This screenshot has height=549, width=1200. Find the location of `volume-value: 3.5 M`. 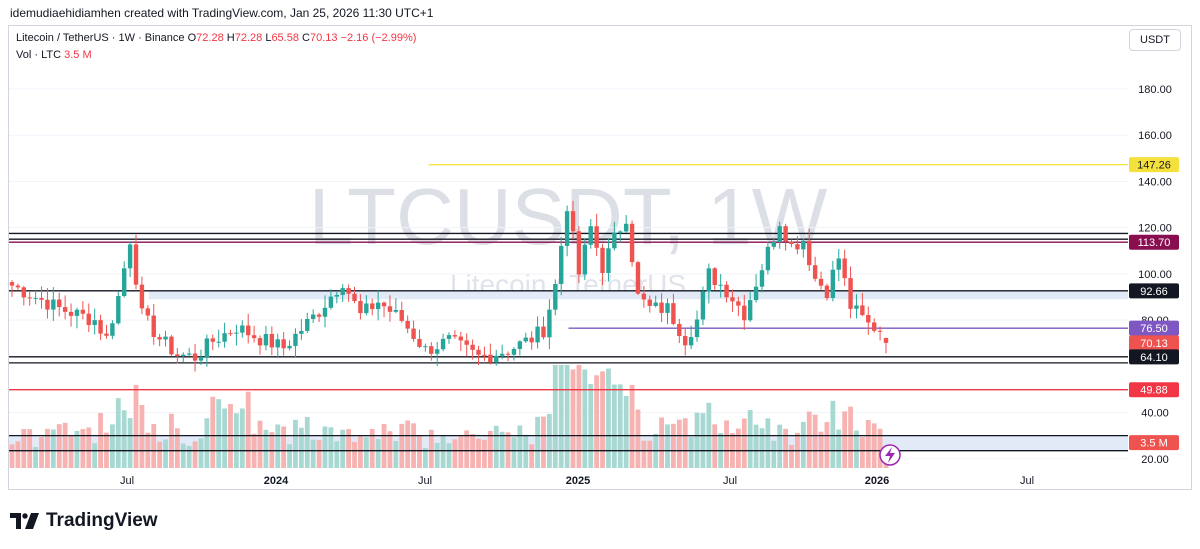

volume-value: 3.5 M is located at coordinates (78, 55).